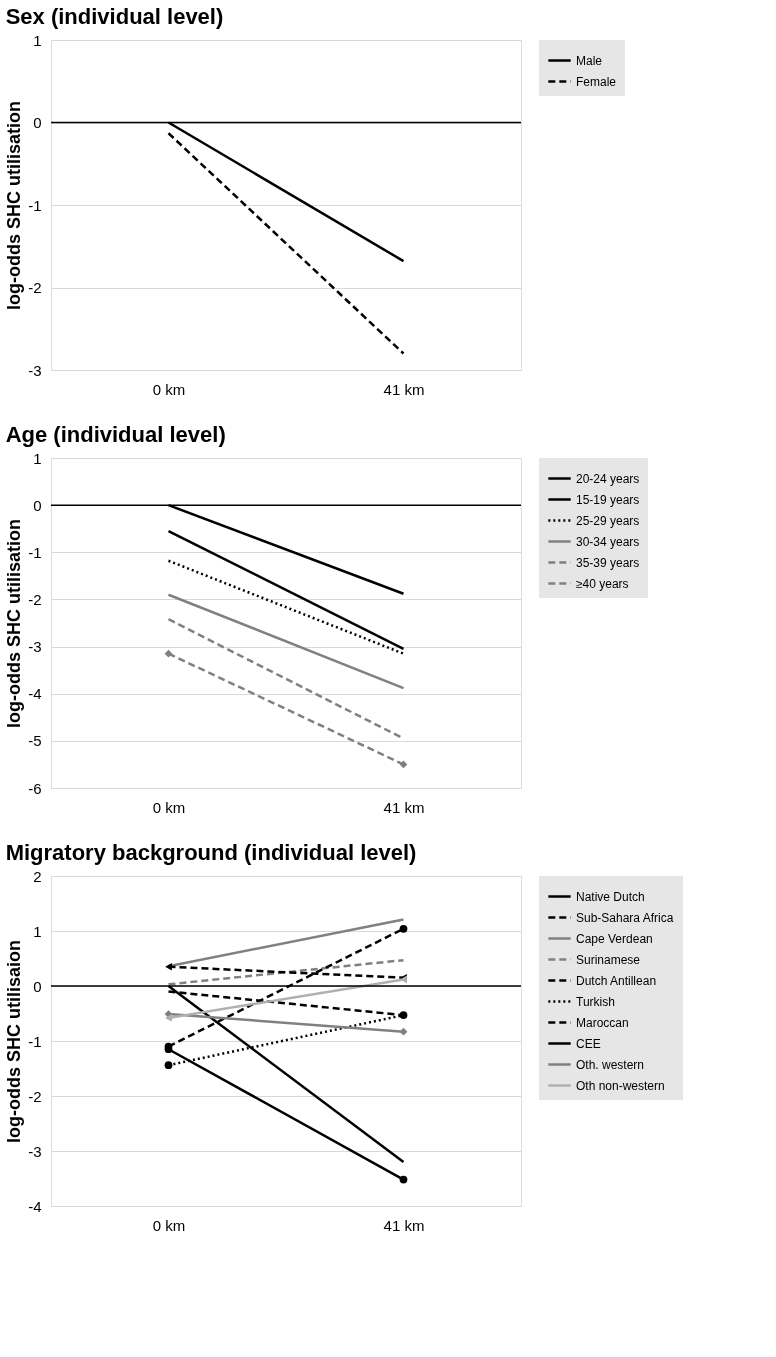 The width and height of the screenshot is (776, 1357). What do you see at coordinates (608, 520) in the screenshot?
I see `legend-label: 25-29 years` at bounding box center [608, 520].